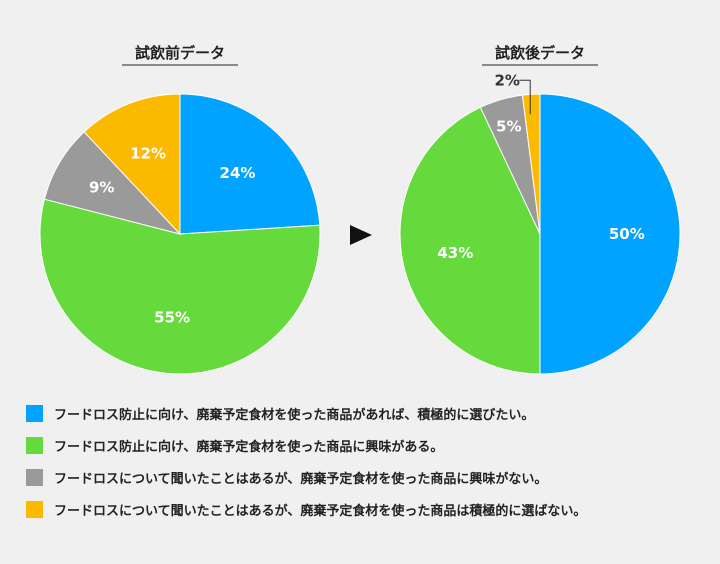 The height and width of the screenshot is (564, 720). I want to click on chart-title-after: 試飲後データ, so click(540, 53).